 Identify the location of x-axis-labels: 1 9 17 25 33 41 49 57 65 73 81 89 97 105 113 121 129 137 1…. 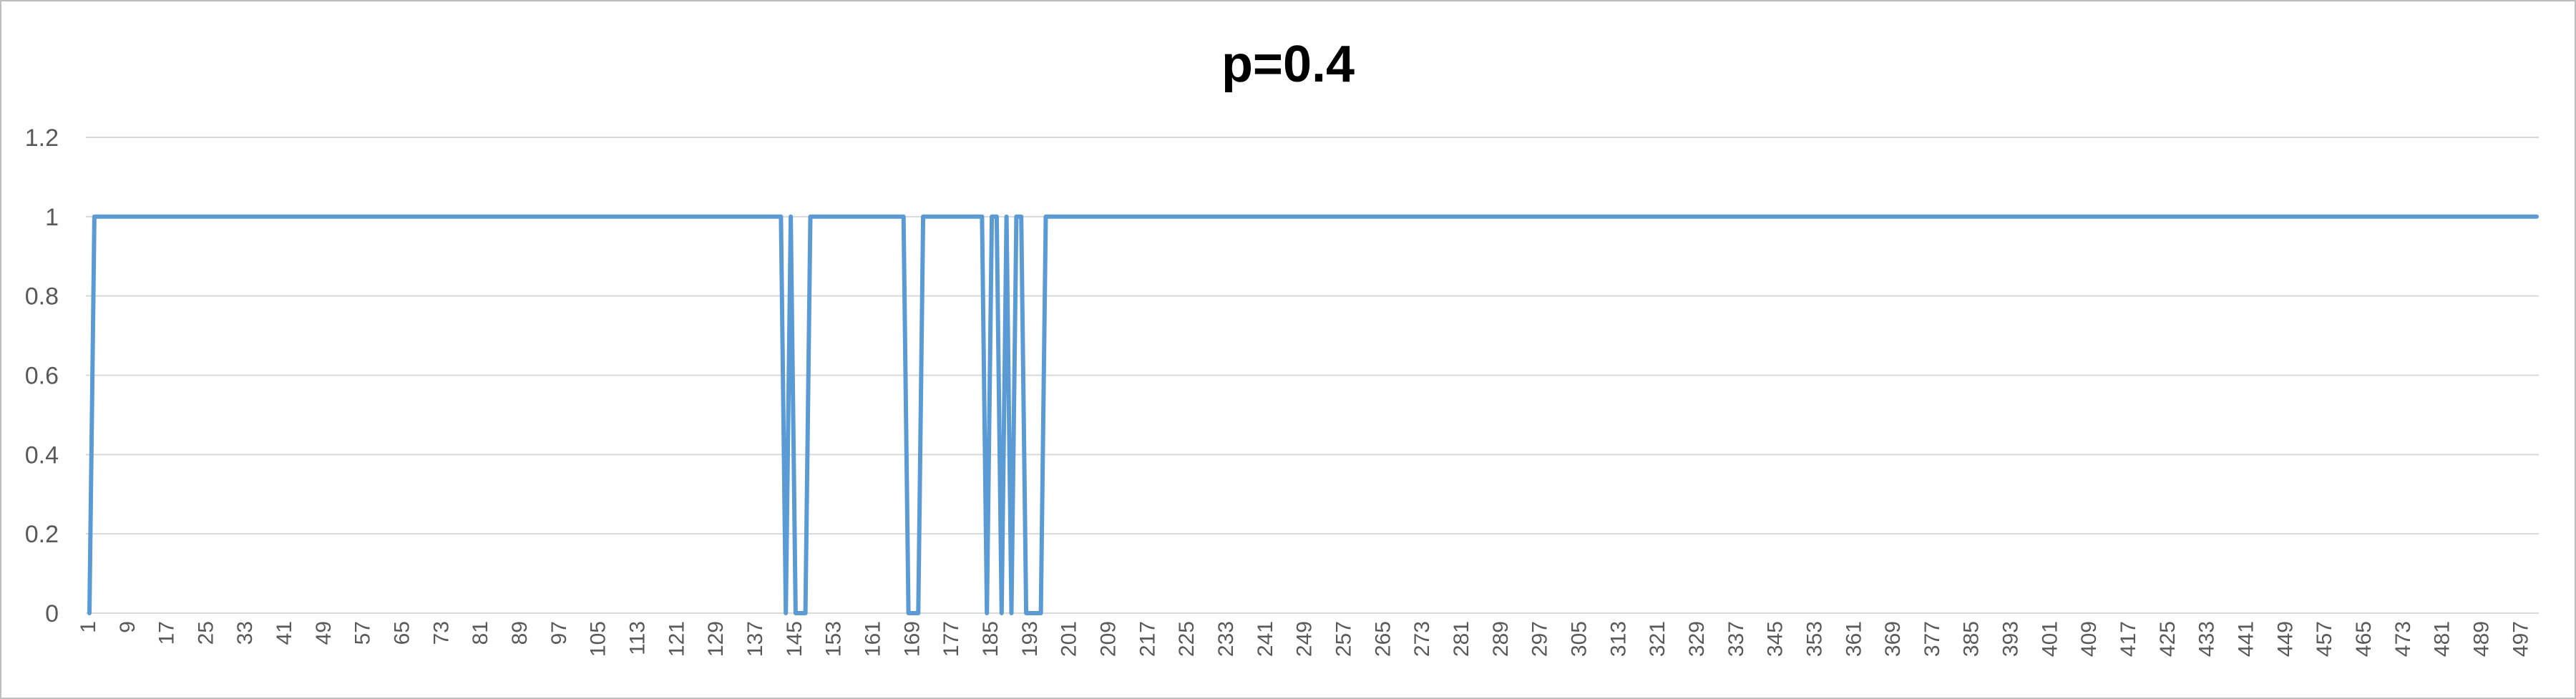
(1304, 639).